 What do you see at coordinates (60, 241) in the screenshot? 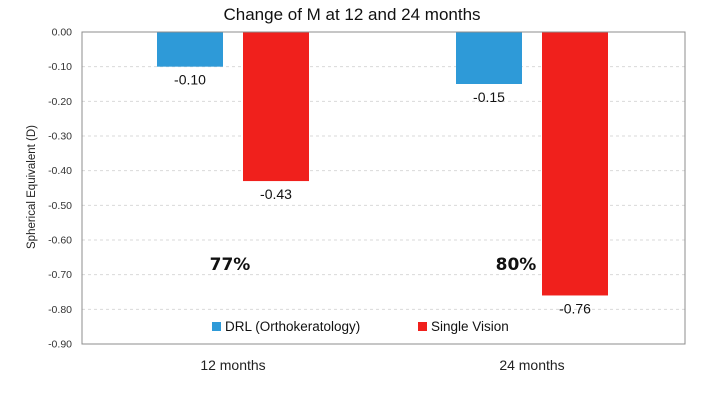
I see `y-tick-label: -0.60` at bounding box center [60, 241].